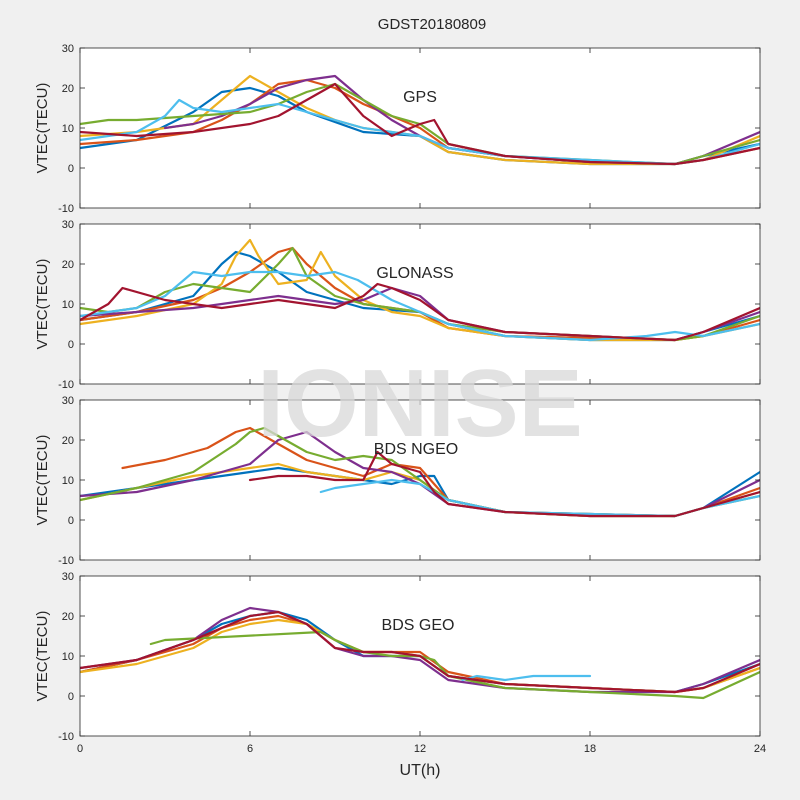  What do you see at coordinates (414, 273) in the screenshot?
I see `panel-label: GLONASS` at bounding box center [414, 273].